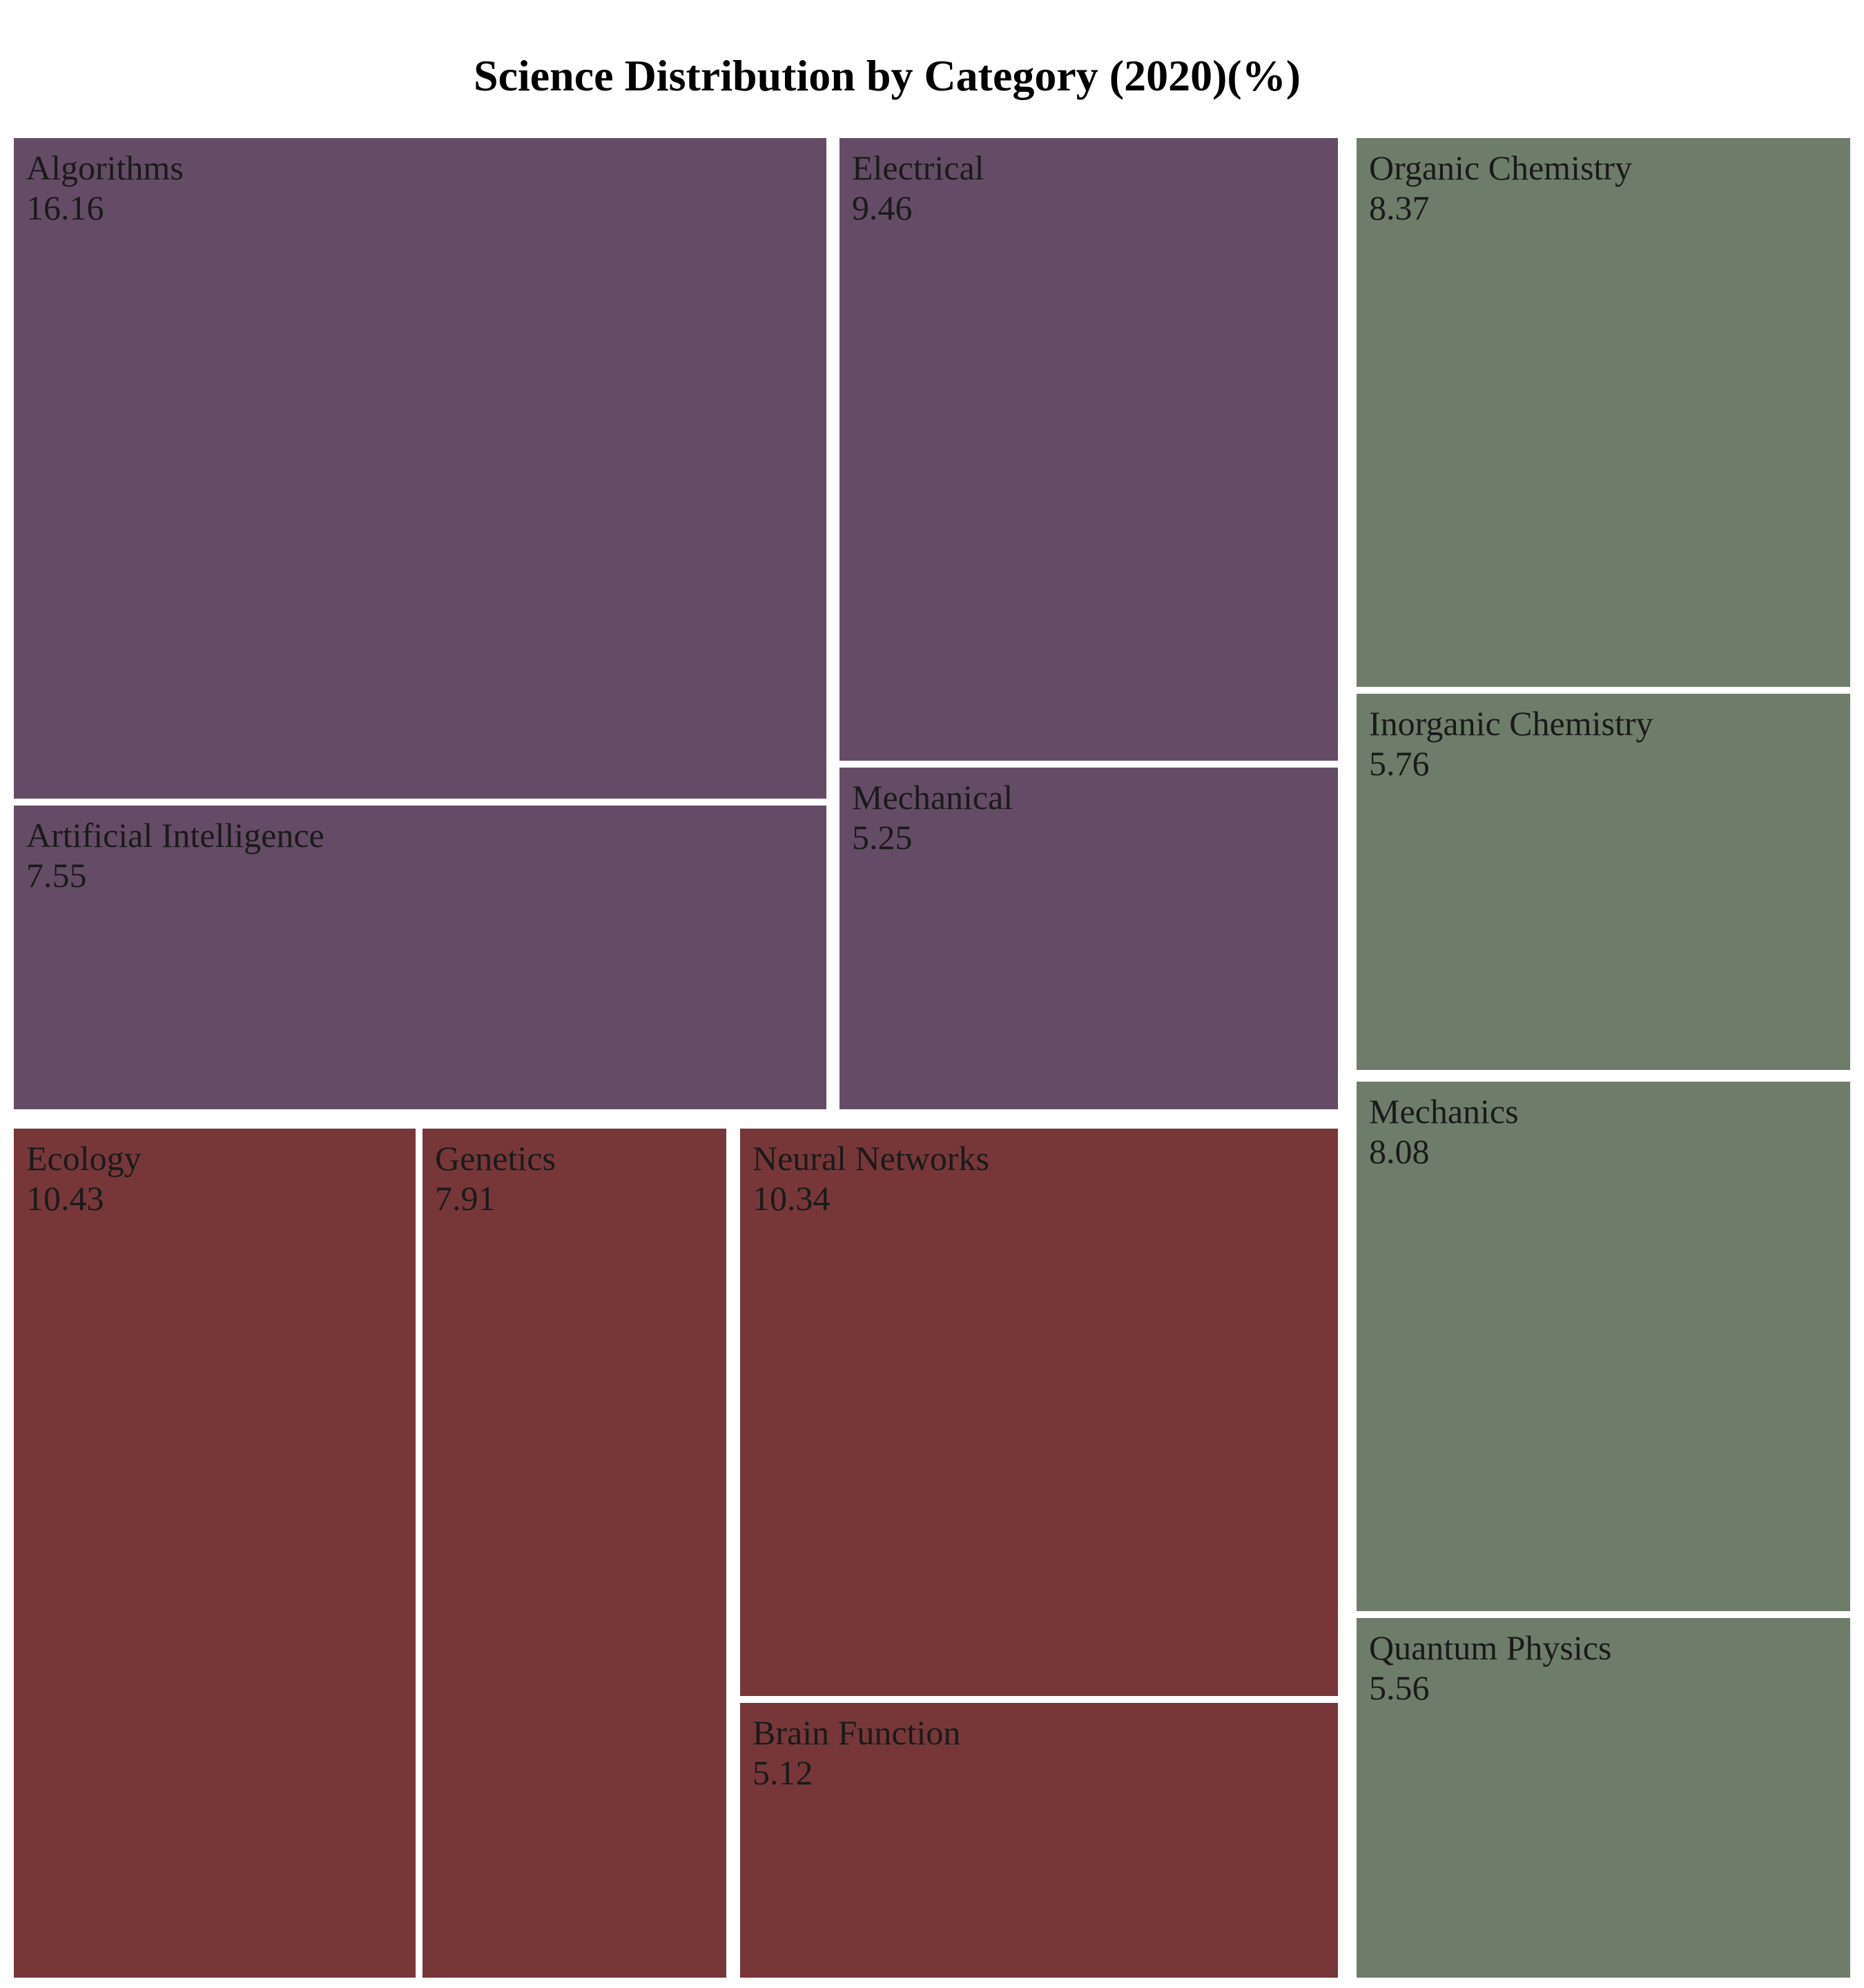  I want to click on tile-label-genetics: Genetics, so click(496, 1158).